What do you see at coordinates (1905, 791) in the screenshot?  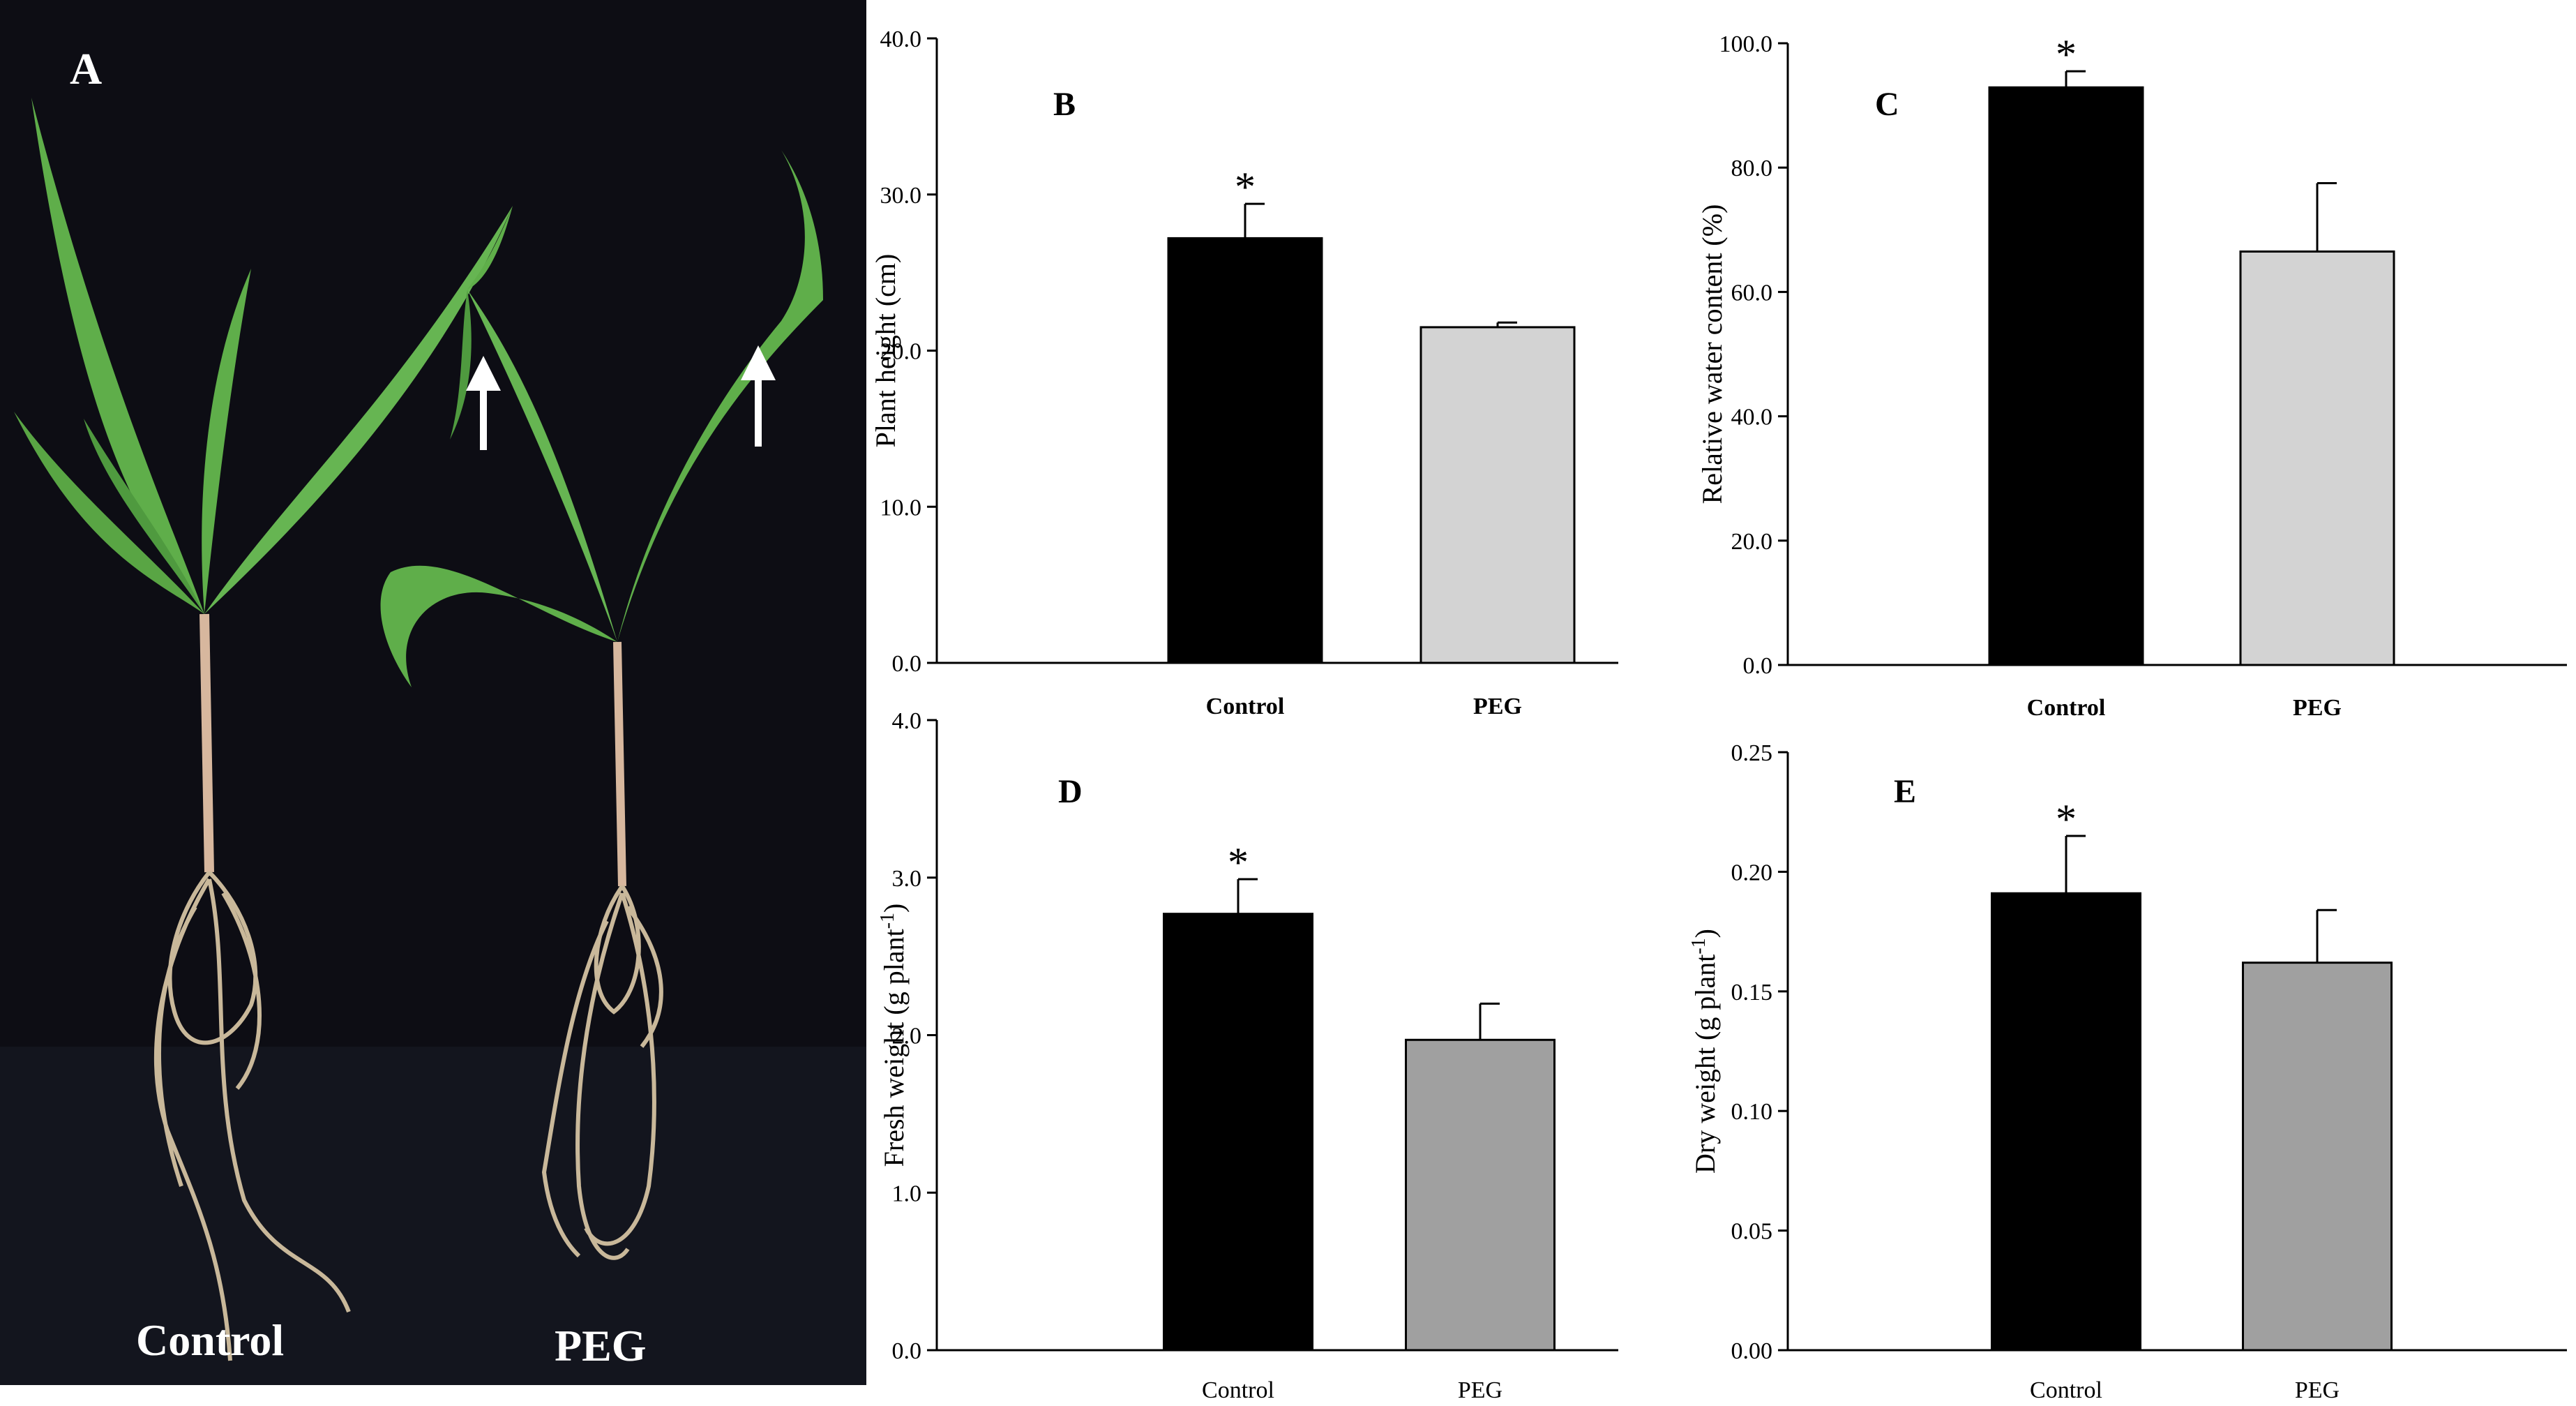 I see `panel-label: E` at bounding box center [1905, 791].